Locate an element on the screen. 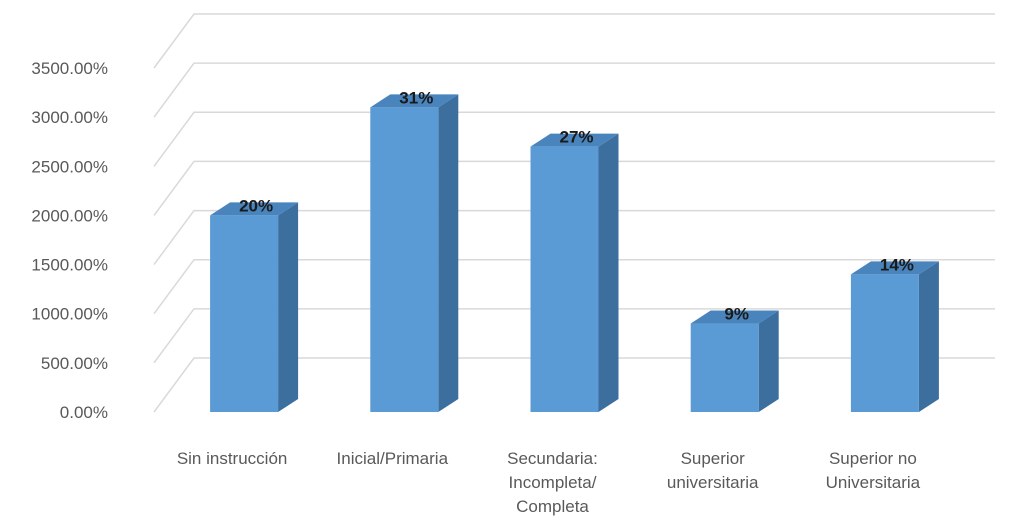  x-tick-label: Inicial/Primaria is located at coordinates (393, 458).